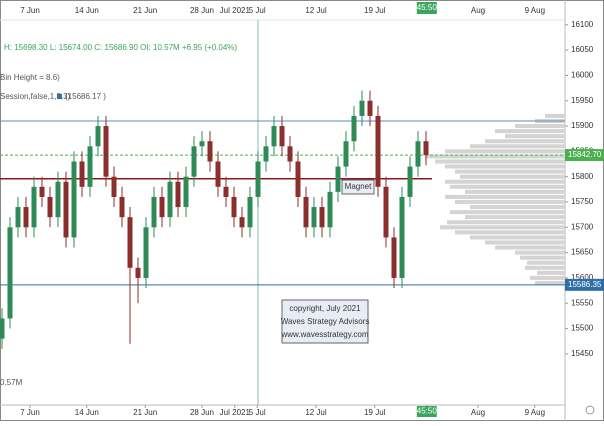 The image size is (604, 426). Describe the element at coordinates (426, 8) in the screenshot. I see `cursor-box` at that location.